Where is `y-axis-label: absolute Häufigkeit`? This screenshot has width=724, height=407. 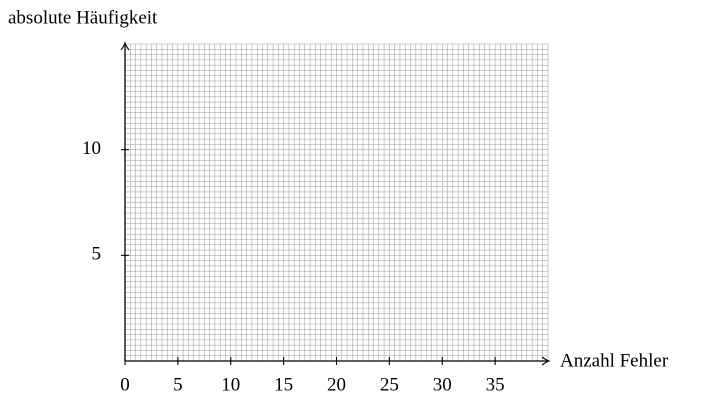 y-axis-label: absolute Häufigkeit is located at coordinates (83, 17).